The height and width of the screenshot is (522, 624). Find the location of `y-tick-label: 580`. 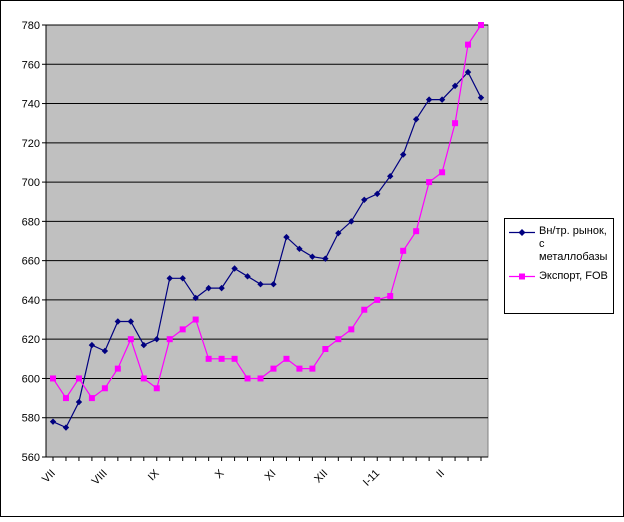

y-tick-label: 580 is located at coordinates (31, 419).